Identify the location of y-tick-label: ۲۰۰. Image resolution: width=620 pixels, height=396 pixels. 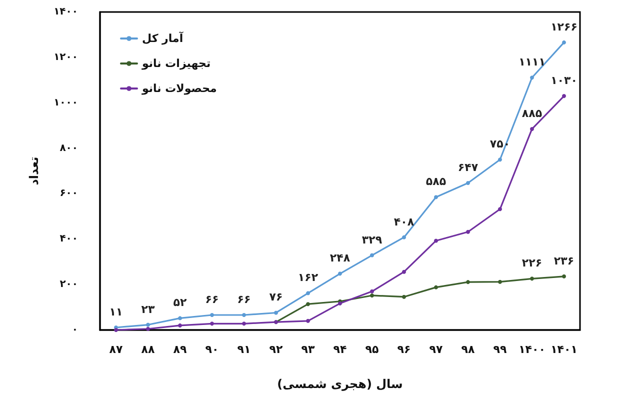
(69, 284).